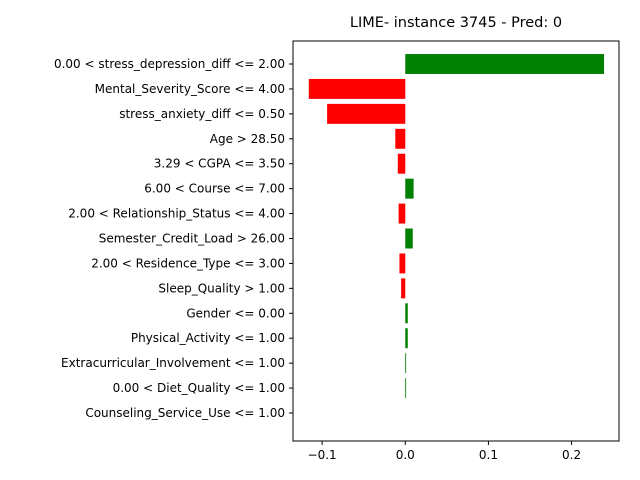  Describe the element at coordinates (173, 363) in the screenshot. I see `y-tick-label-12: Extracurricular_Involvement <= 1.00` at that location.